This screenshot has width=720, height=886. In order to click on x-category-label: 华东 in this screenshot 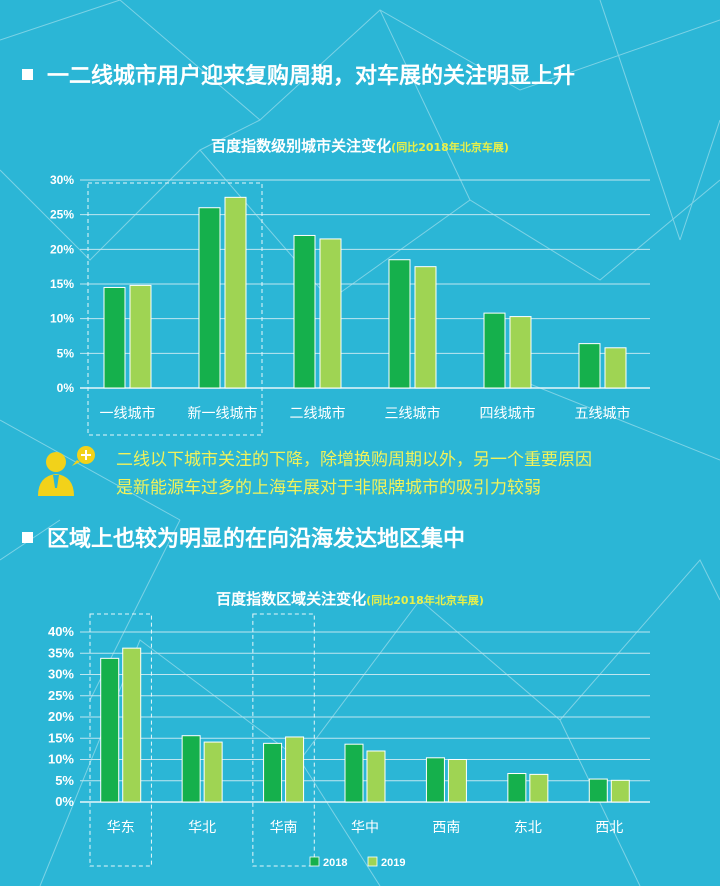, I will do `click(121, 828)`.